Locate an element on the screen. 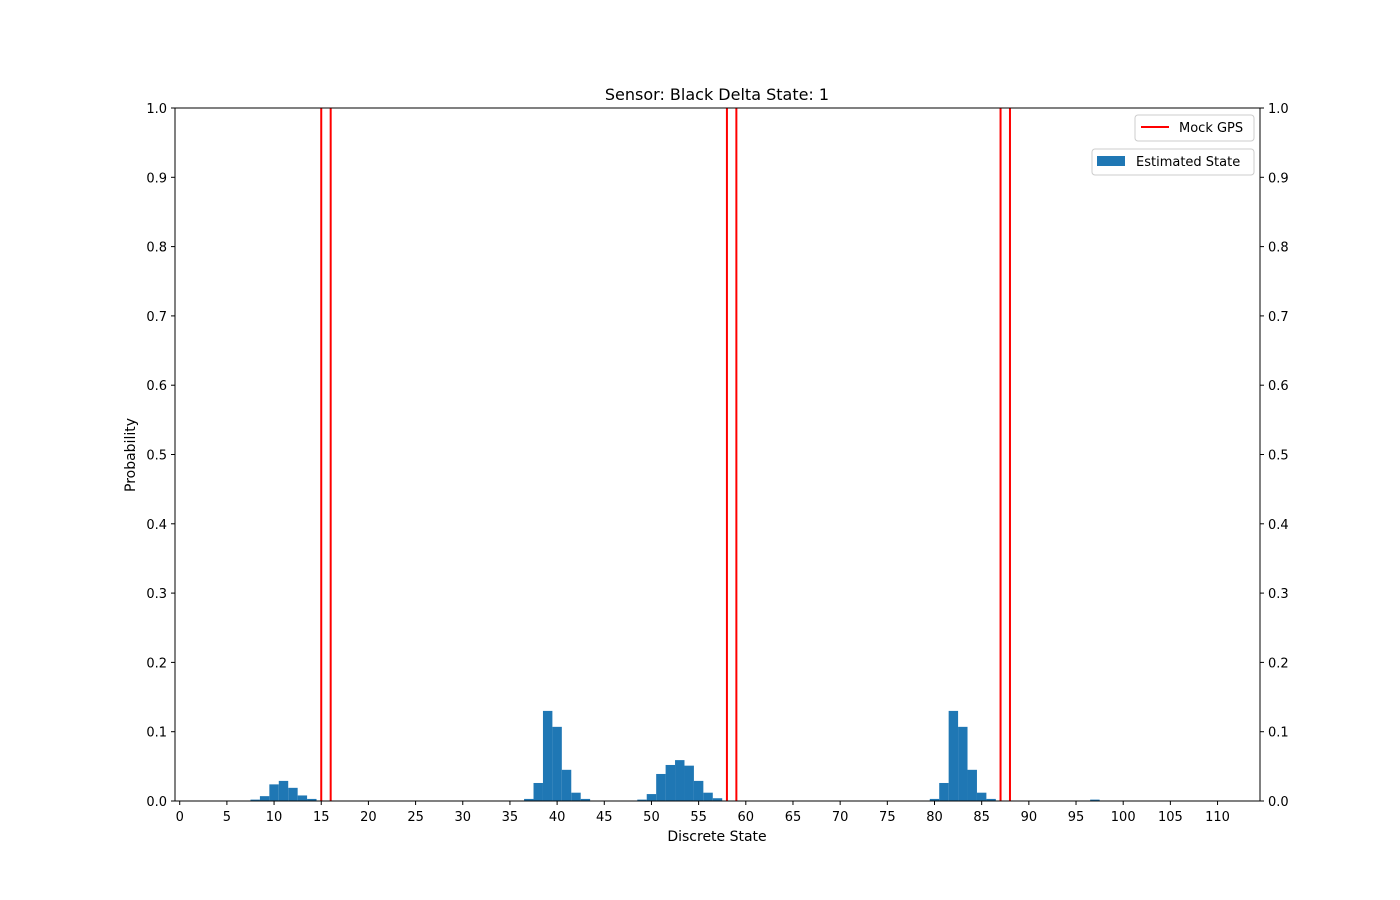 The width and height of the screenshot is (1400, 900). right-y-axis-ticks: 0.0 0.1 0.2 0.3 0.4 0.5 0.6 0.7 0.8 0.9 1.0 is located at coordinates (1274, 456).